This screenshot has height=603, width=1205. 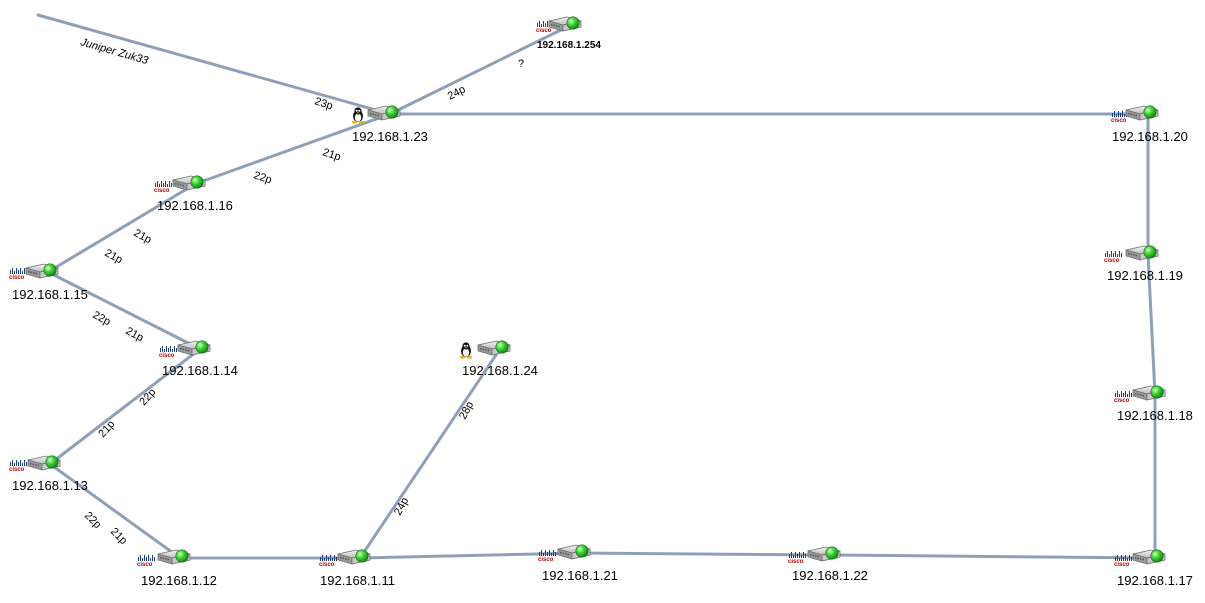 I want to click on switch-node: cisco 192.168.1.22, so click(x=828, y=564).